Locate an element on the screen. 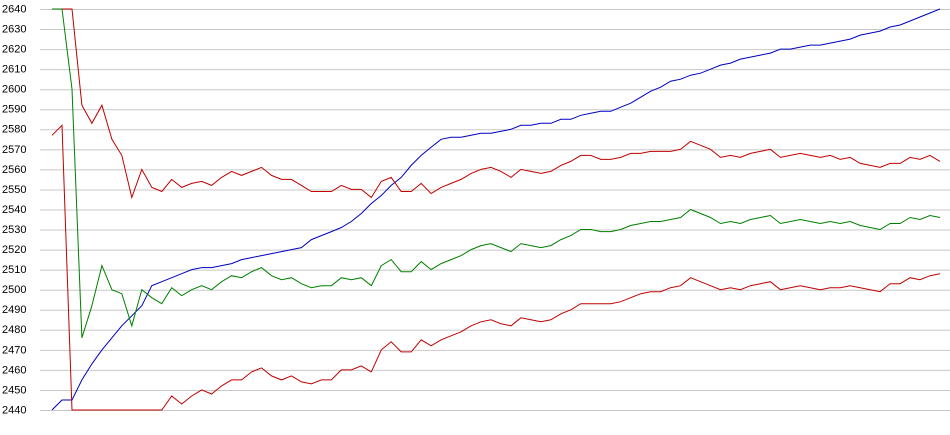 The height and width of the screenshot is (435, 950). y-tick-label: 2460 is located at coordinates (14, 370).